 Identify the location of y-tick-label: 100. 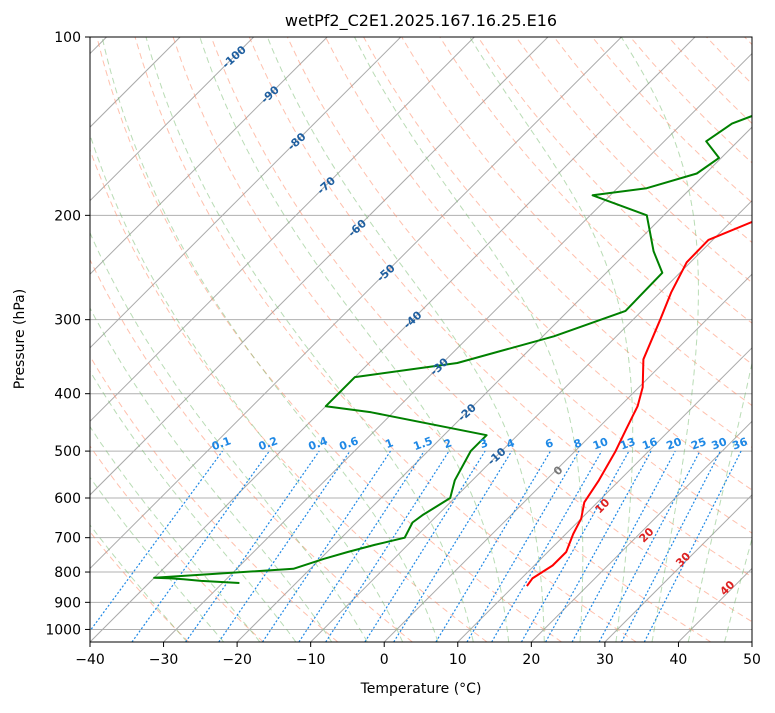
(67, 38).